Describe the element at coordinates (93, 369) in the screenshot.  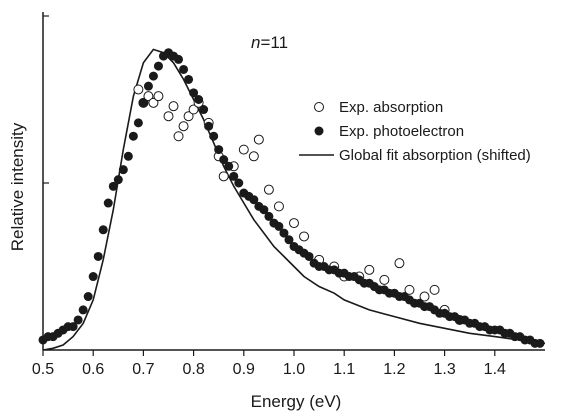
I see `x-tick-label: 0.6` at that location.